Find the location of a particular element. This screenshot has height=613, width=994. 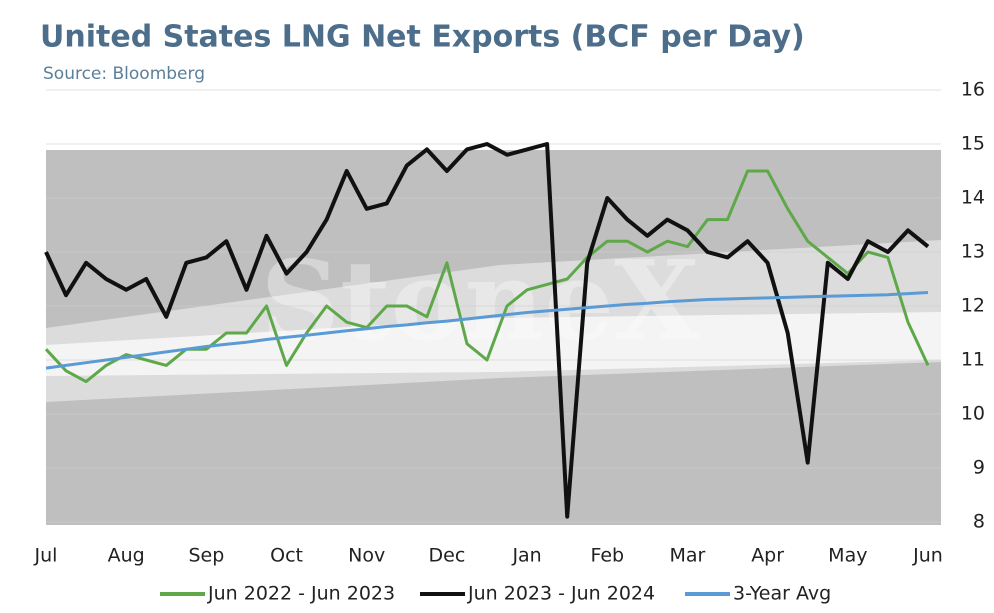

legend-label: Jun 2022 - Jun 2023 is located at coordinates (301, 594).